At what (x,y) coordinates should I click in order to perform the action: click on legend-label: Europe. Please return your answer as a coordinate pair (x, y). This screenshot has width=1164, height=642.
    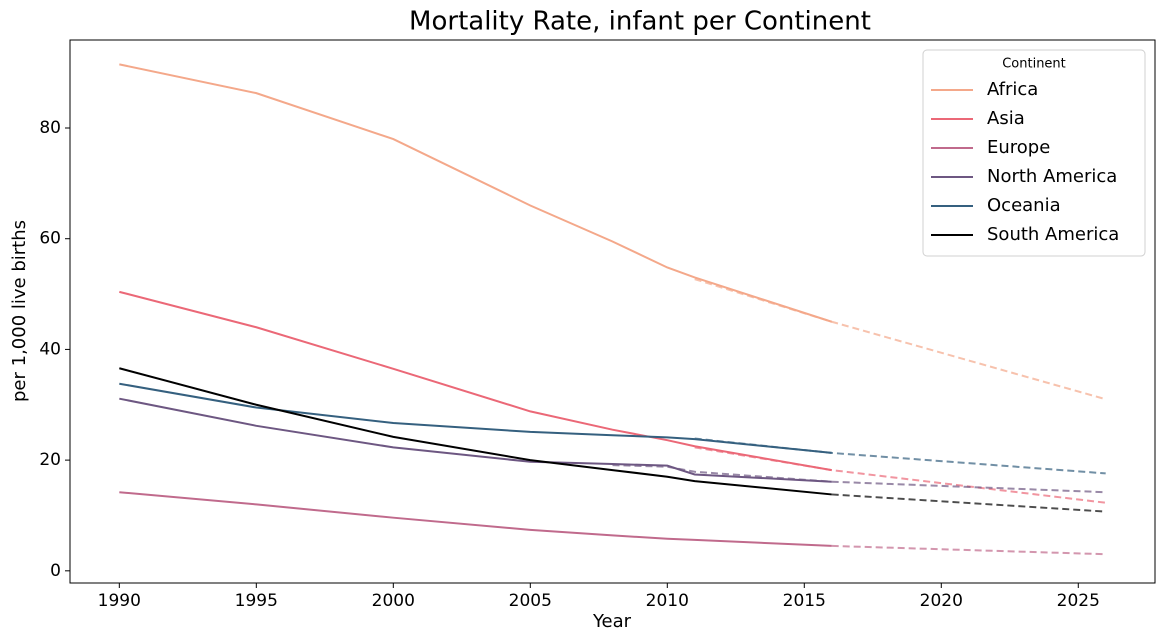
    Looking at the image, I should click on (1018, 147).